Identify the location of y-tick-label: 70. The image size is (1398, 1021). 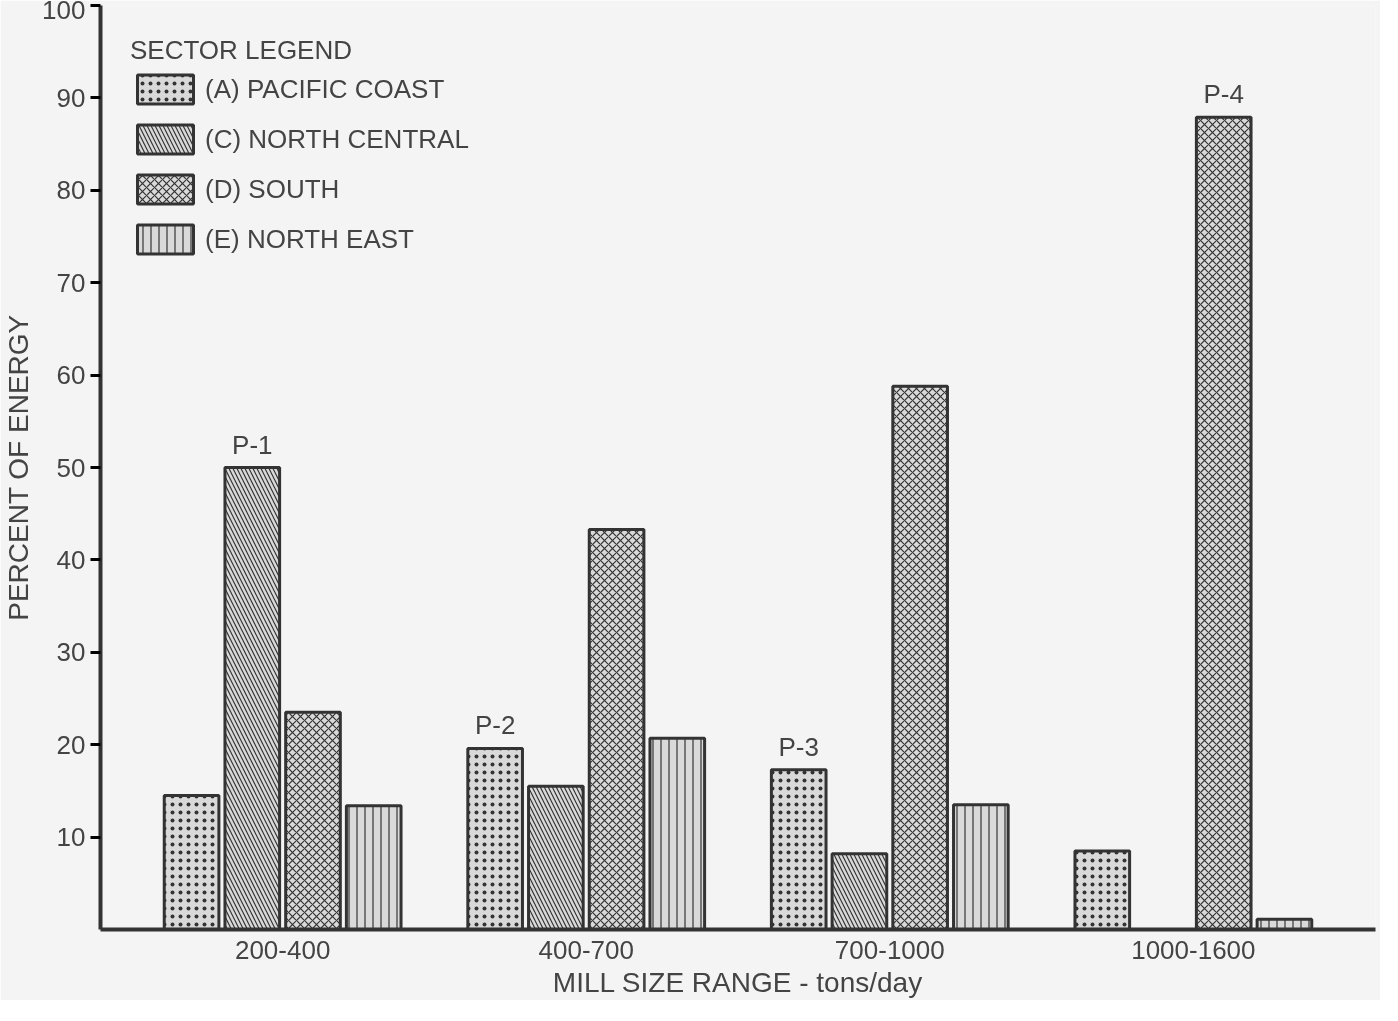
(71, 282).